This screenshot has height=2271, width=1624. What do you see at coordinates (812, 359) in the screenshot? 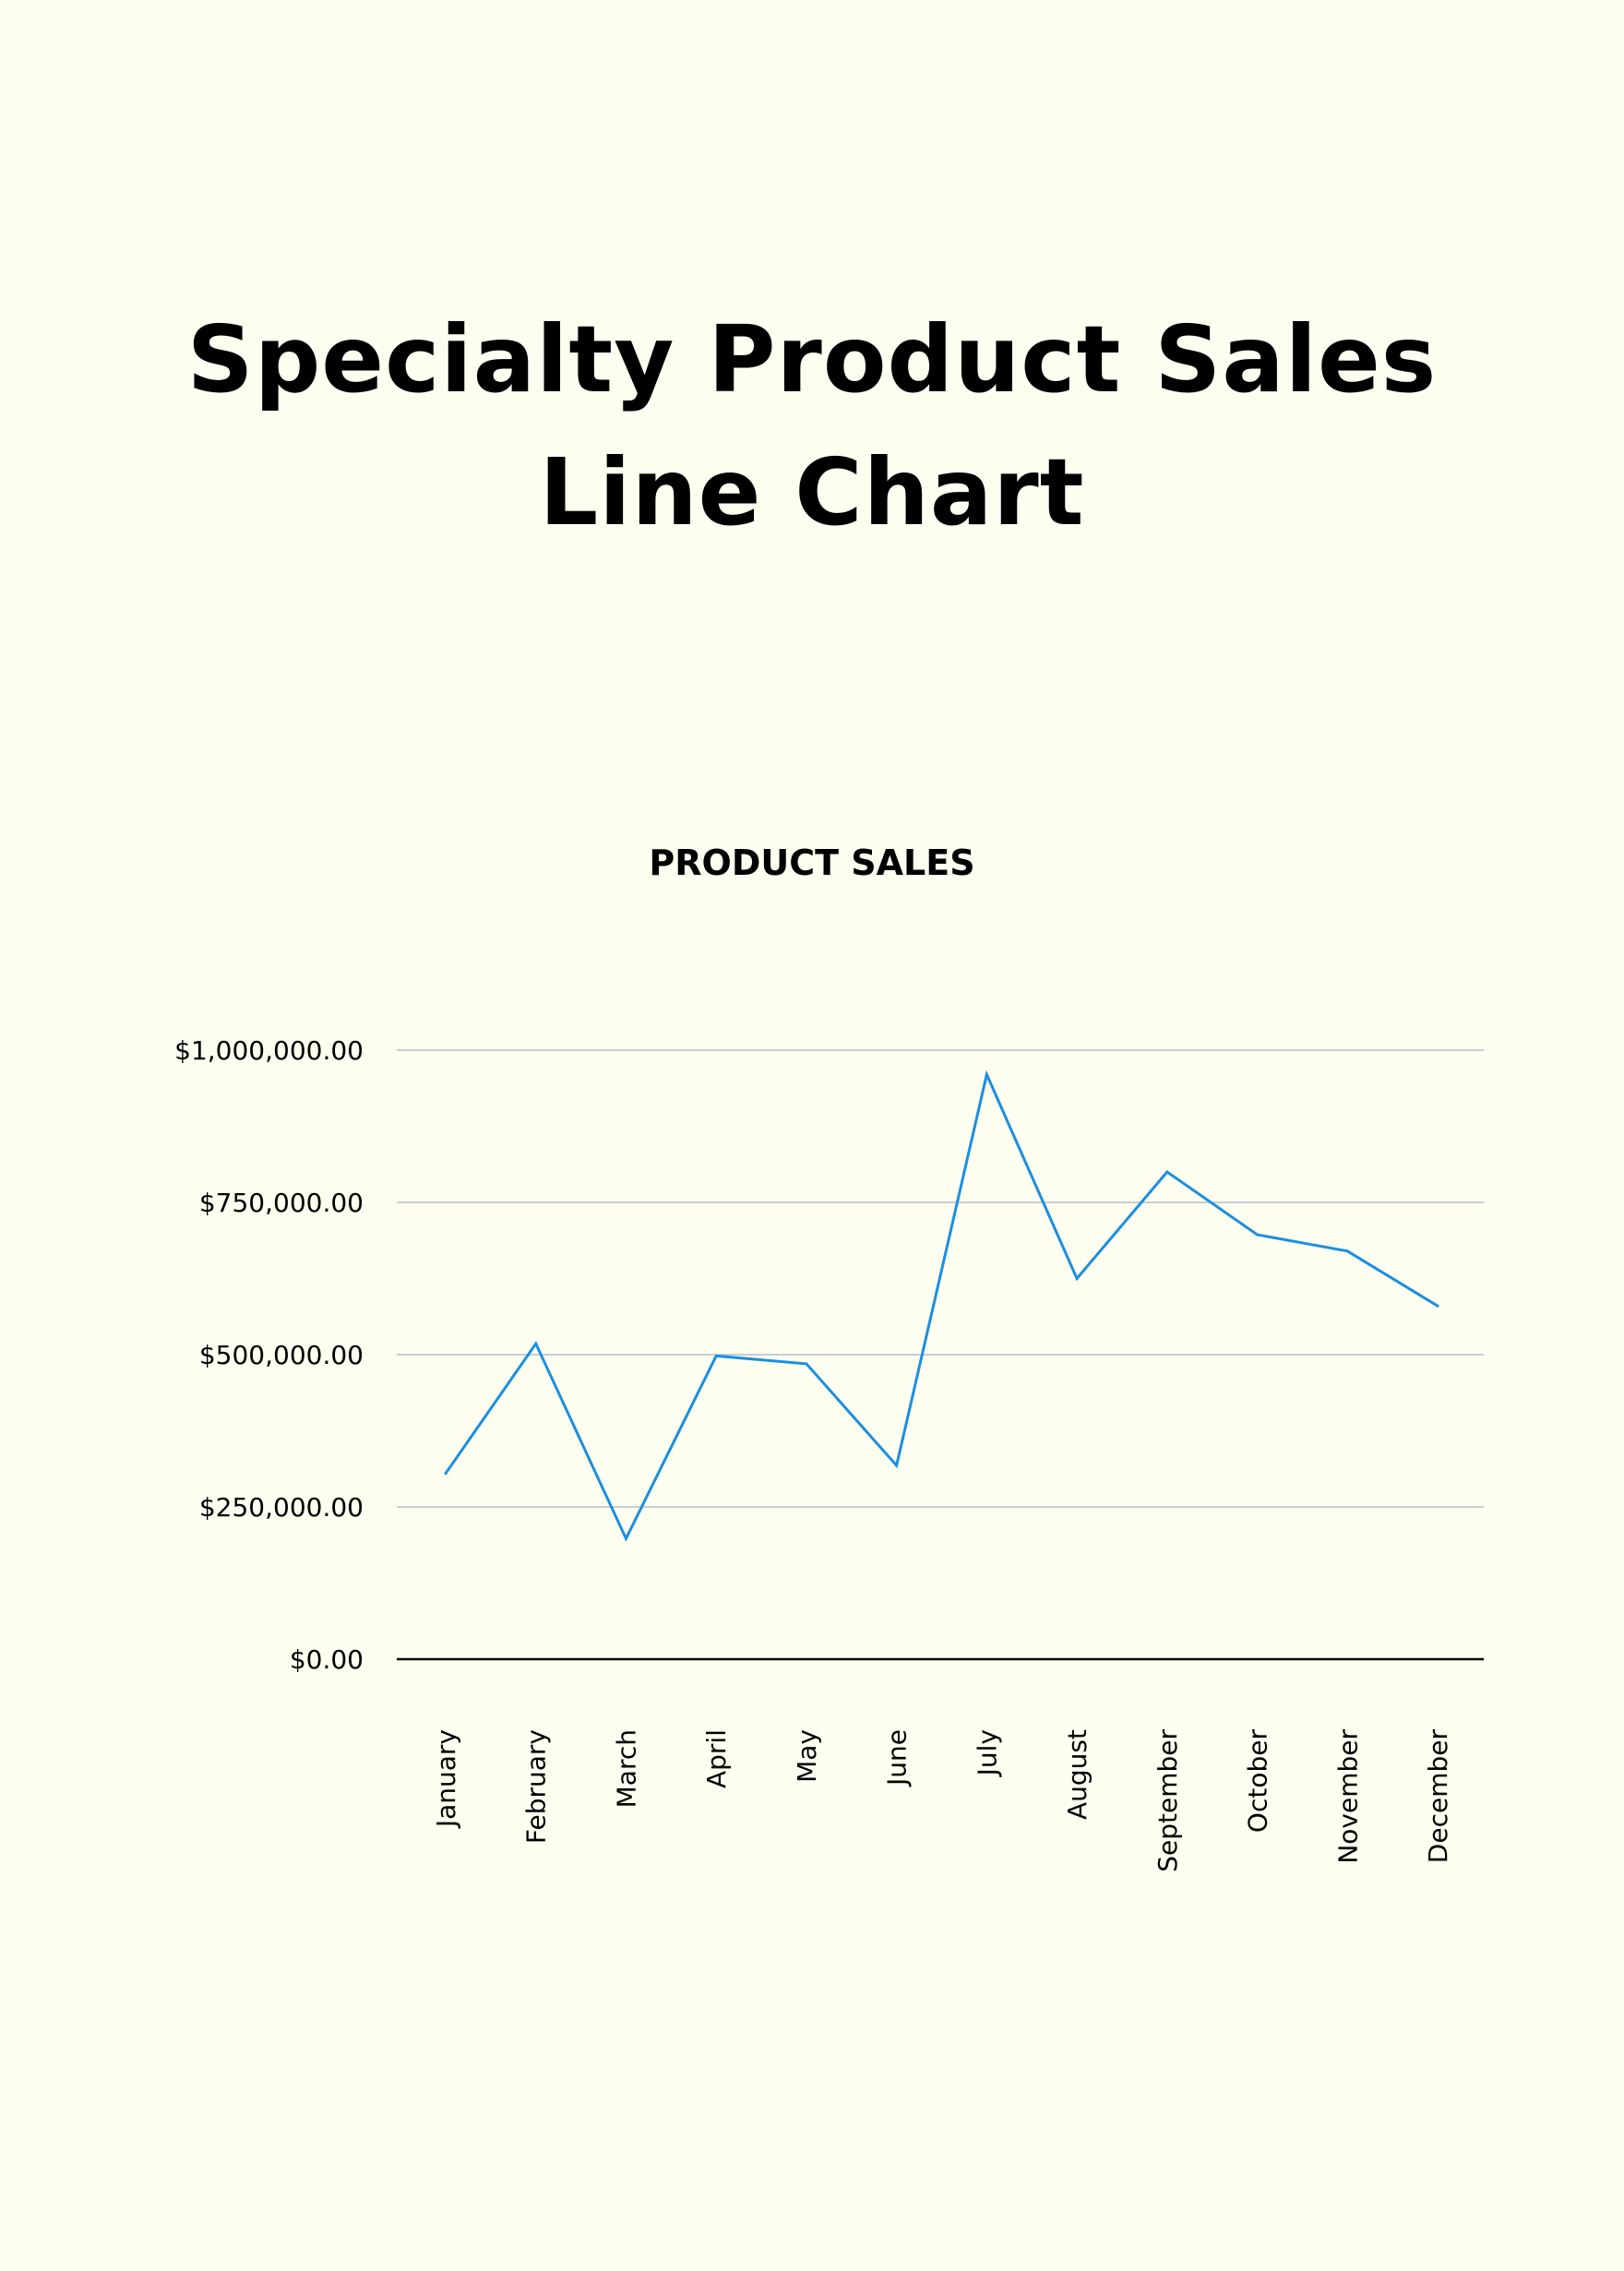
I see `page-title-line-1: Specialty Product Sales` at bounding box center [812, 359].